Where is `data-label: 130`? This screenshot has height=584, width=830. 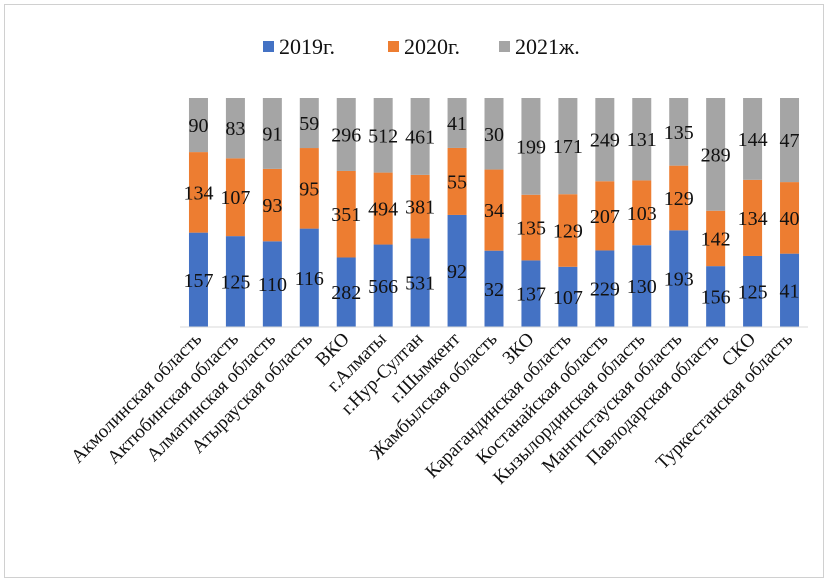 data-label: 130 is located at coordinates (642, 287).